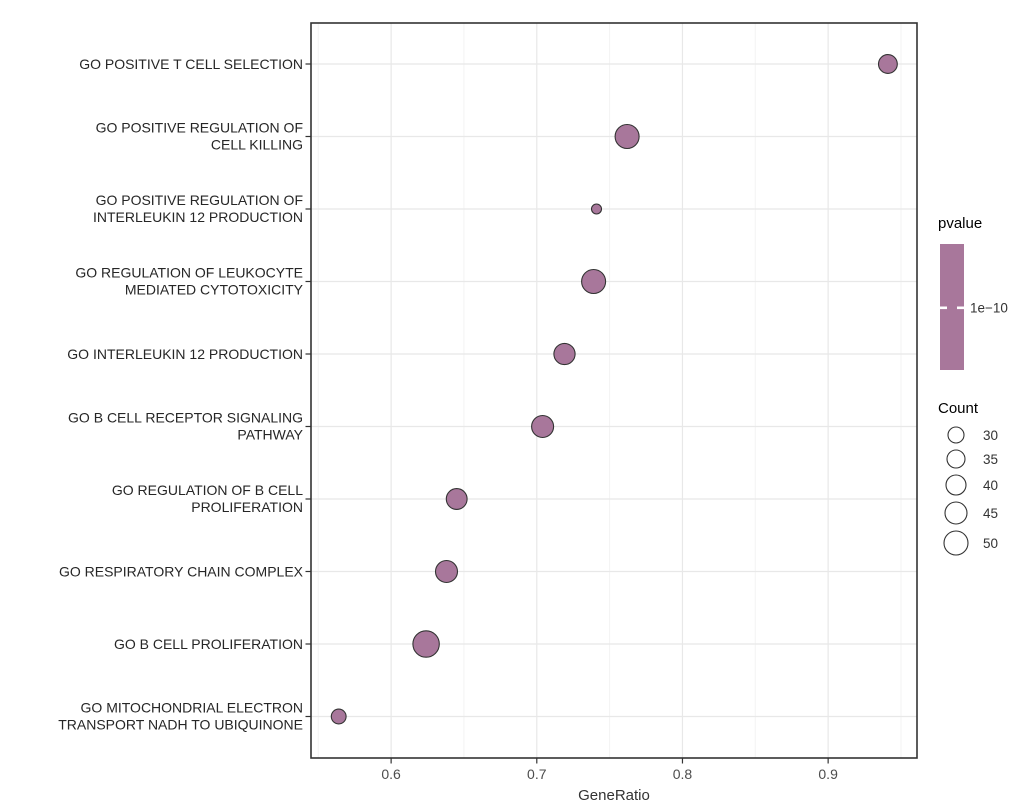  I want to click on y-axis-label-line1: GO REGULATION OF B CELL, so click(207, 490).